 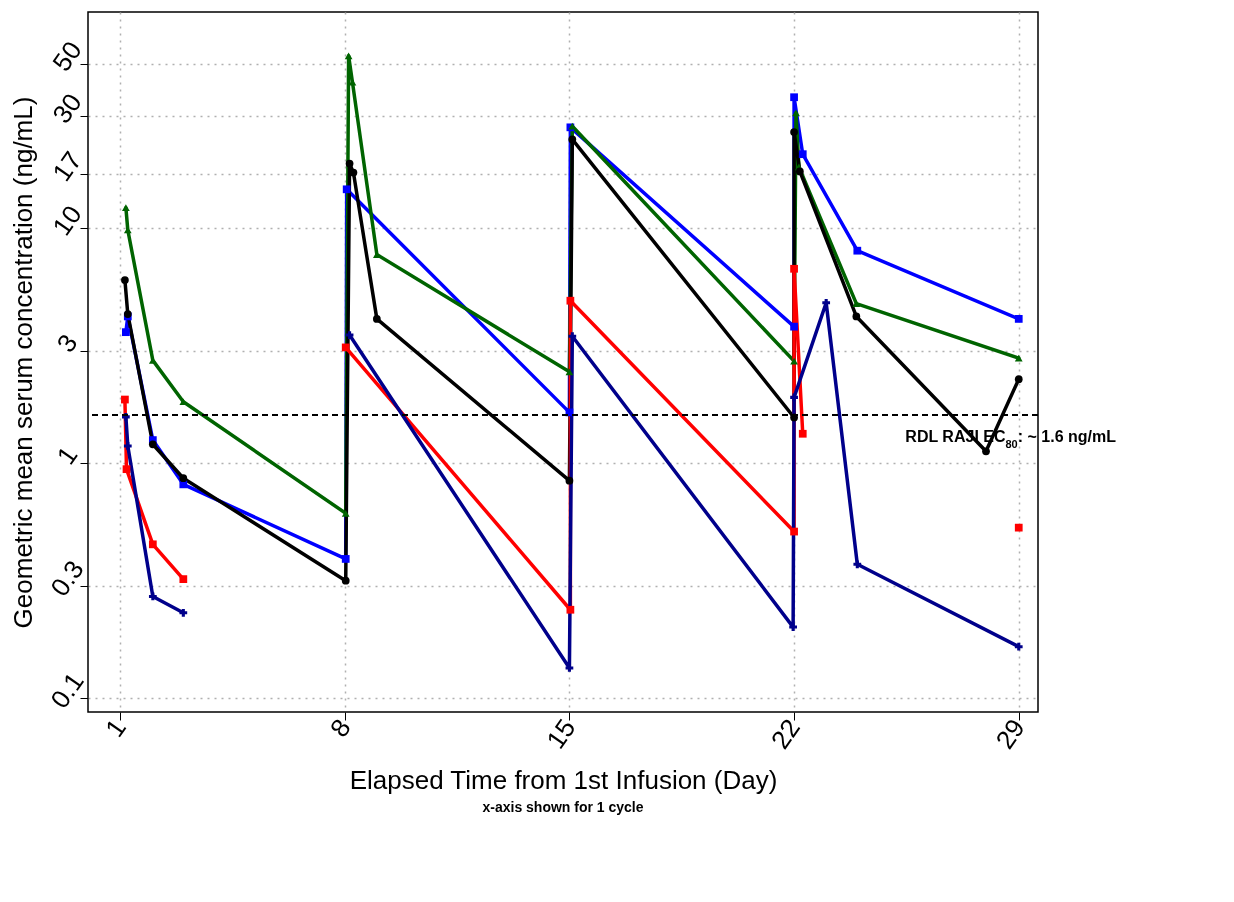 I want to click on y-tick-label: 30, so click(x=67, y=108).